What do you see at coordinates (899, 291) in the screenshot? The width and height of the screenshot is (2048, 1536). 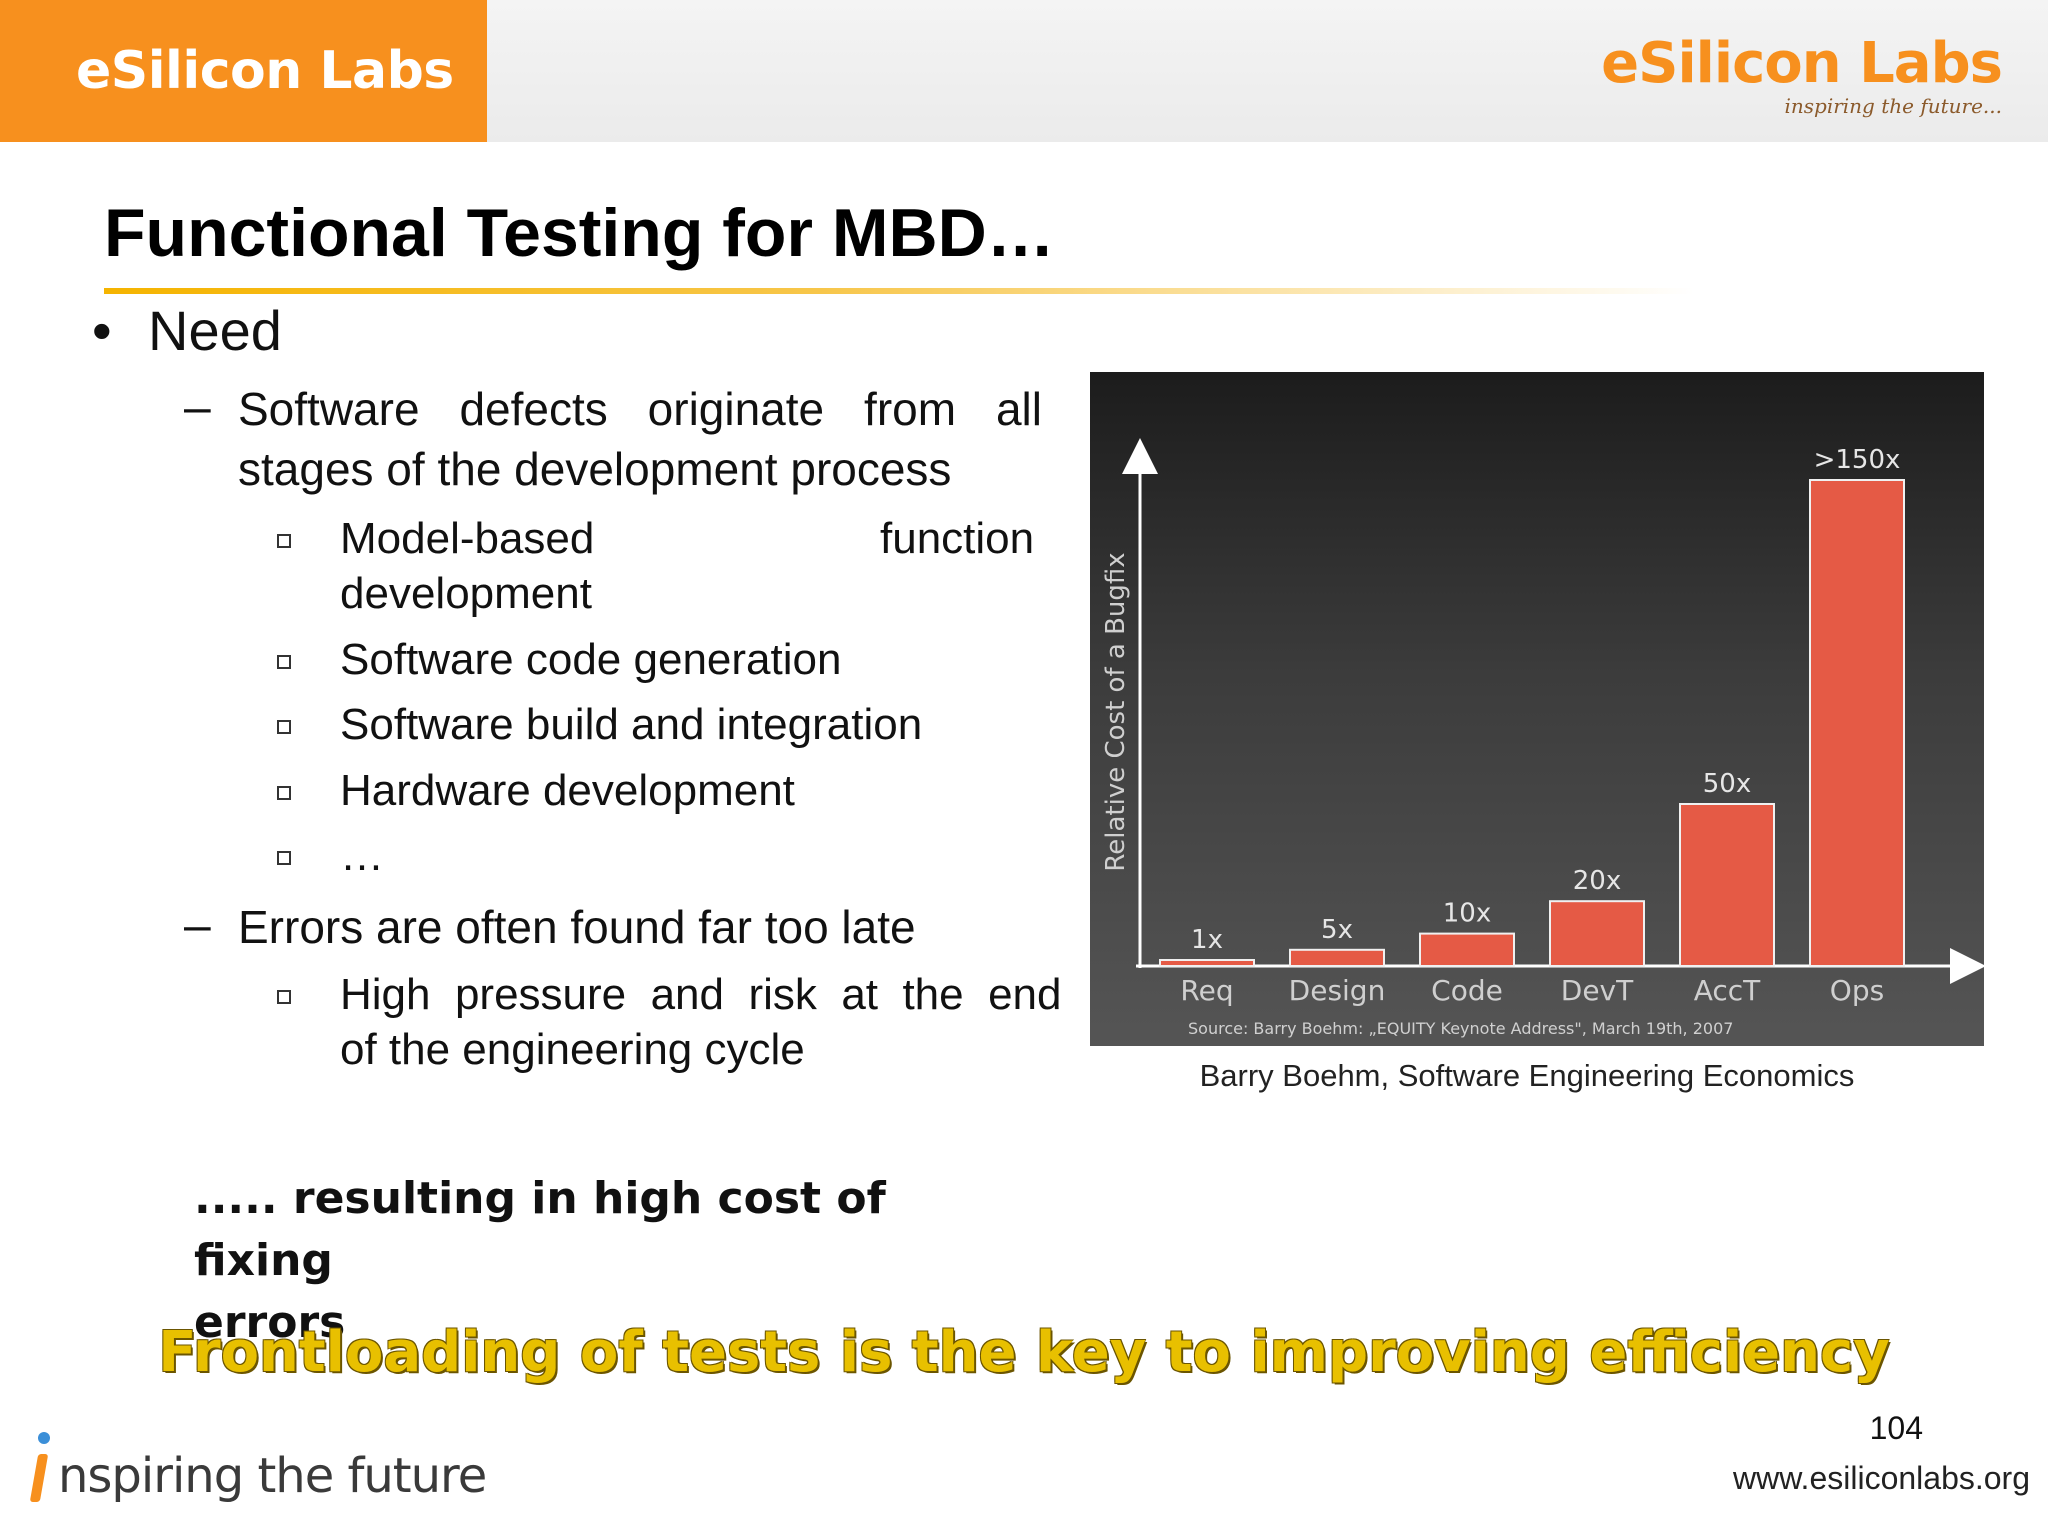 I see `title-underline` at bounding box center [899, 291].